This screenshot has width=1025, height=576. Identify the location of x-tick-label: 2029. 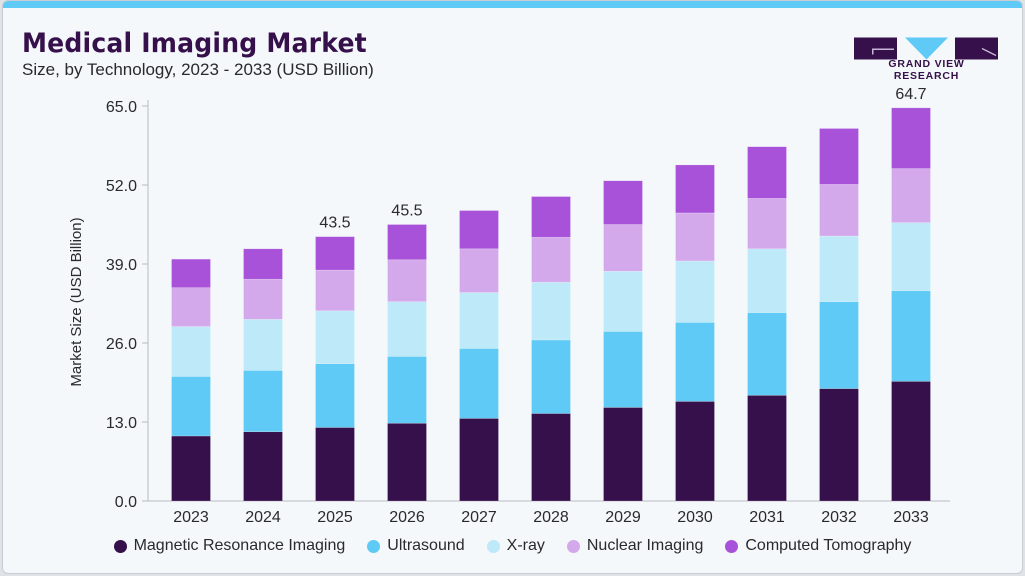
(623, 517).